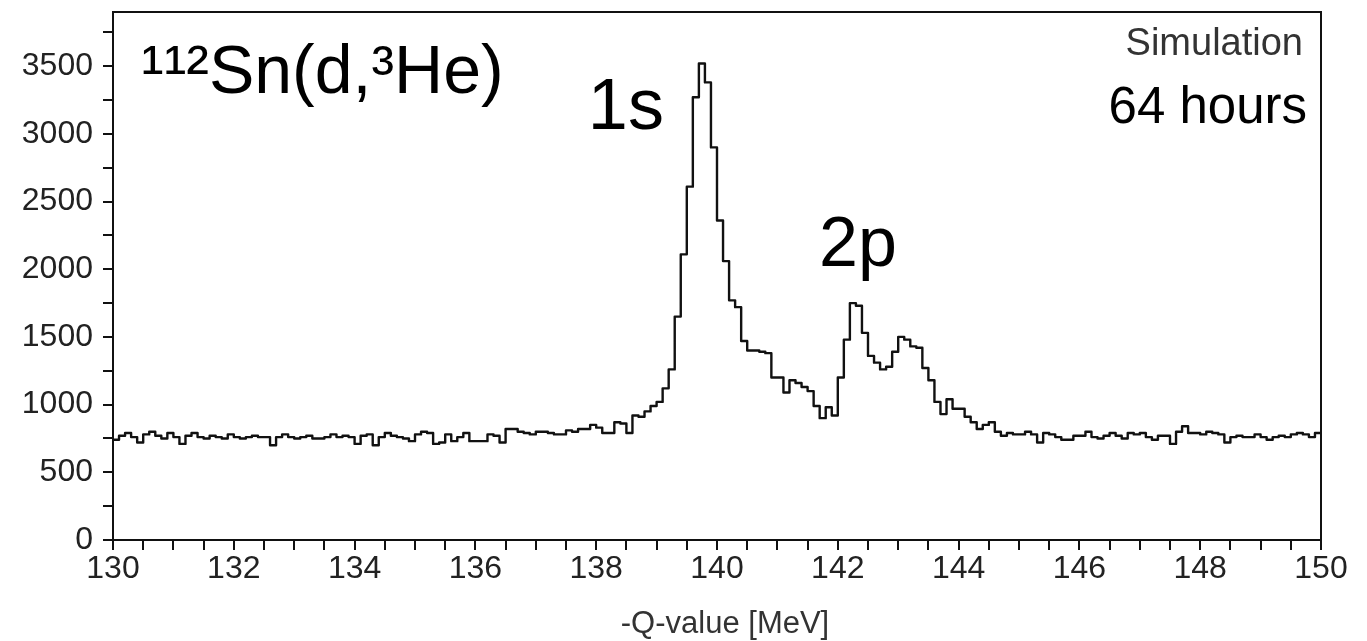 The height and width of the screenshot is (641, 1367). What do you see at coordinates (1207, 105) in the screenshot?
I see `annotation: 64 hours` at bounding box center [1207, 105].